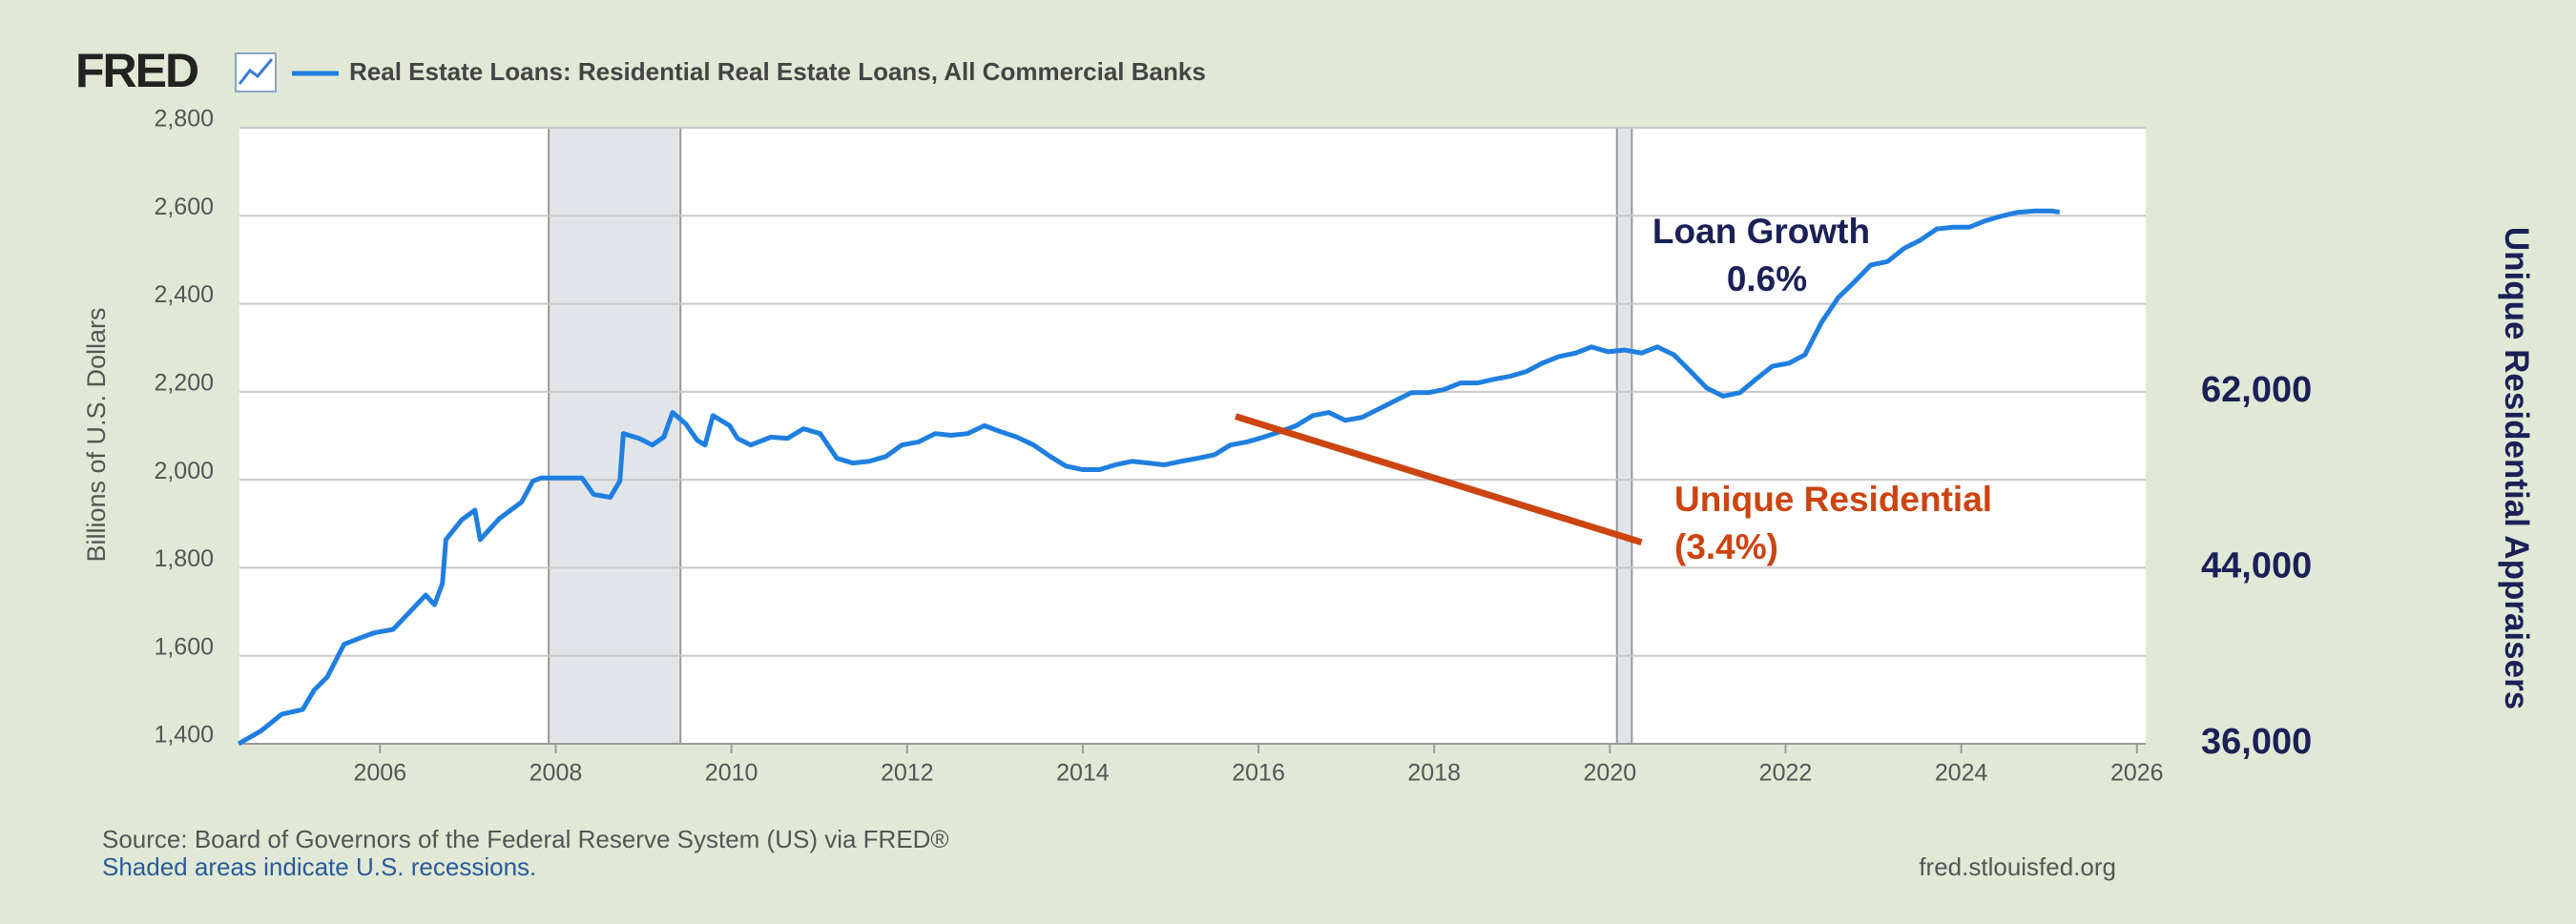  I want to click on y2-tick-label: 62,000, so click(2256, 390).